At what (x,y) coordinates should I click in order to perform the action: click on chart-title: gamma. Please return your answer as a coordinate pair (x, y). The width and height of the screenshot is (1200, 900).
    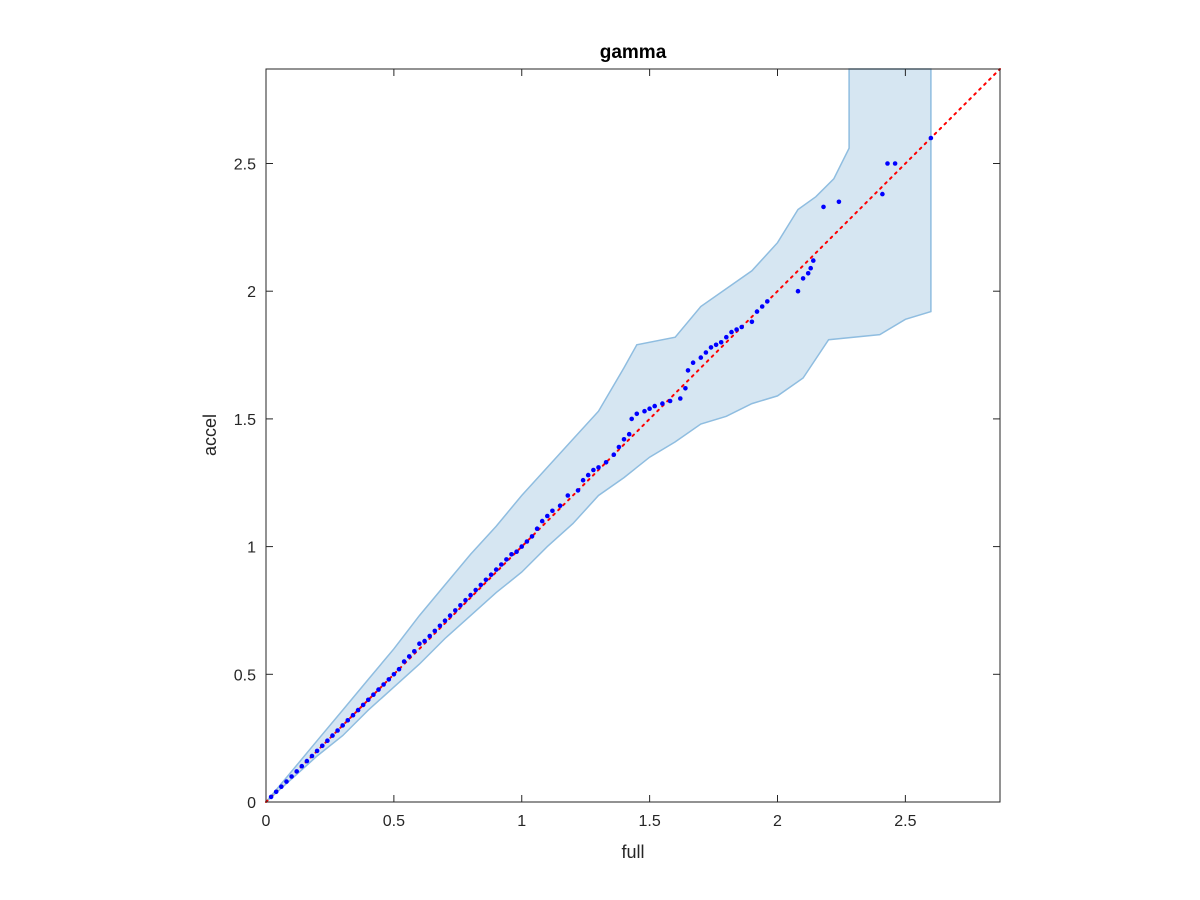
    Looking at the image, I should click on (633, 52).